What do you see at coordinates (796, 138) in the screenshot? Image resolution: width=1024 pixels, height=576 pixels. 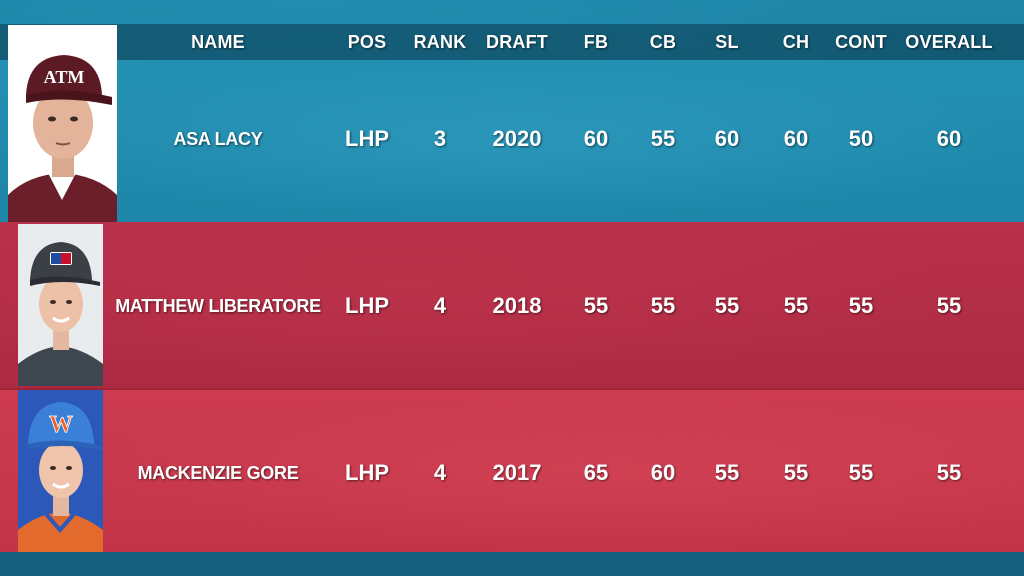 I see `player-ch: 60` at bounding box center [796, 138].